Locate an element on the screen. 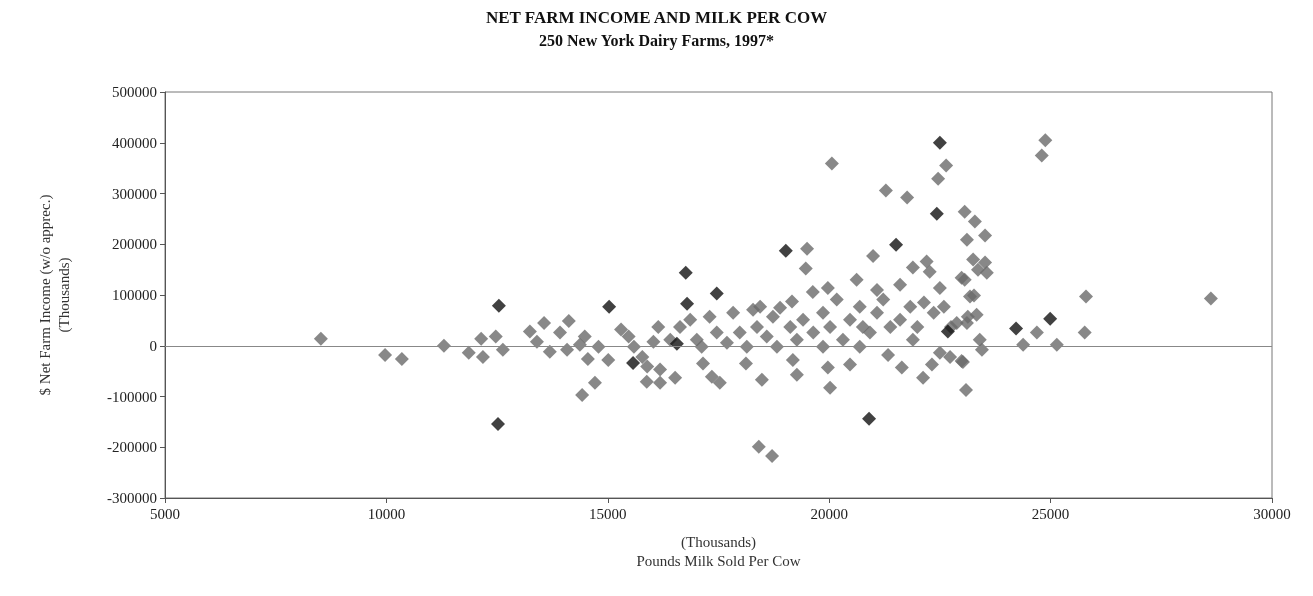 Image resolution: width=1313 pixels, height=596 pixels. y-tick-label: 500000 is located at coordinates (134, 92).